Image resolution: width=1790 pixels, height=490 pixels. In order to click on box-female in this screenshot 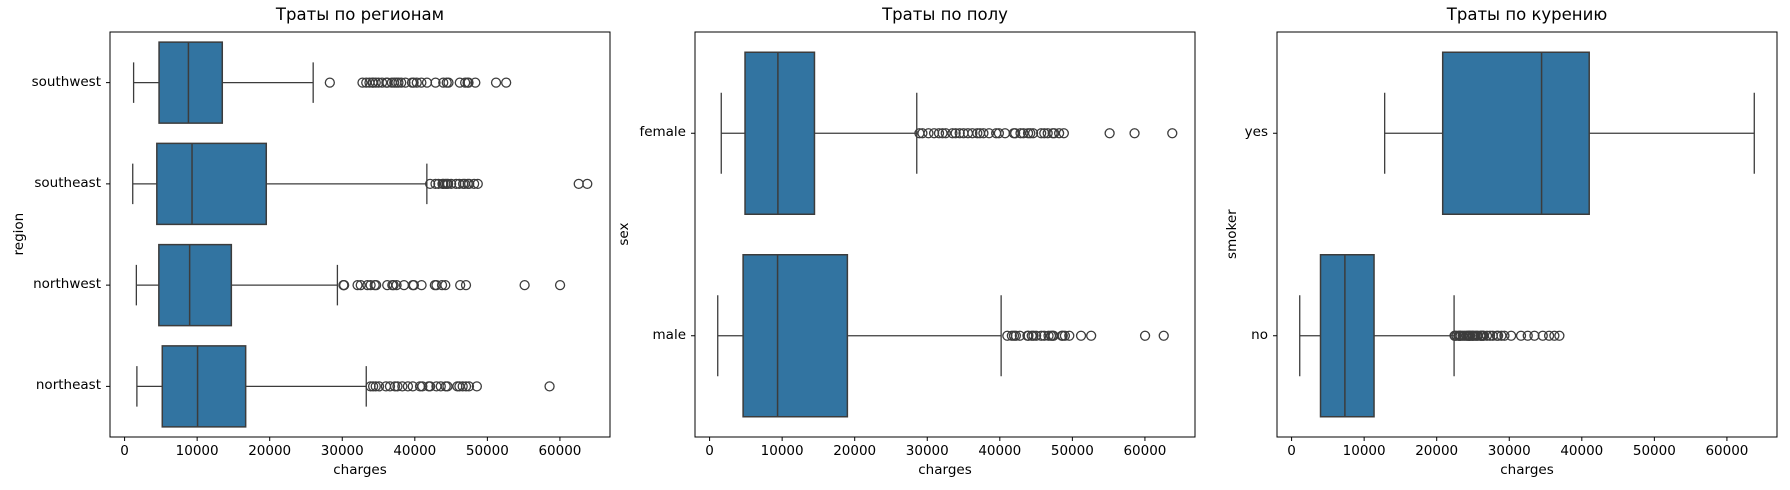, I will do `click(780, 133)`.